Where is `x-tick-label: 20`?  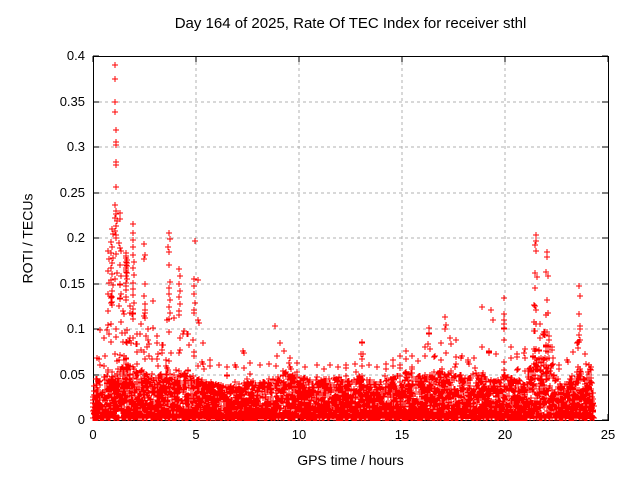 x-tick-label: 20 is located at coordinates (505, 434).